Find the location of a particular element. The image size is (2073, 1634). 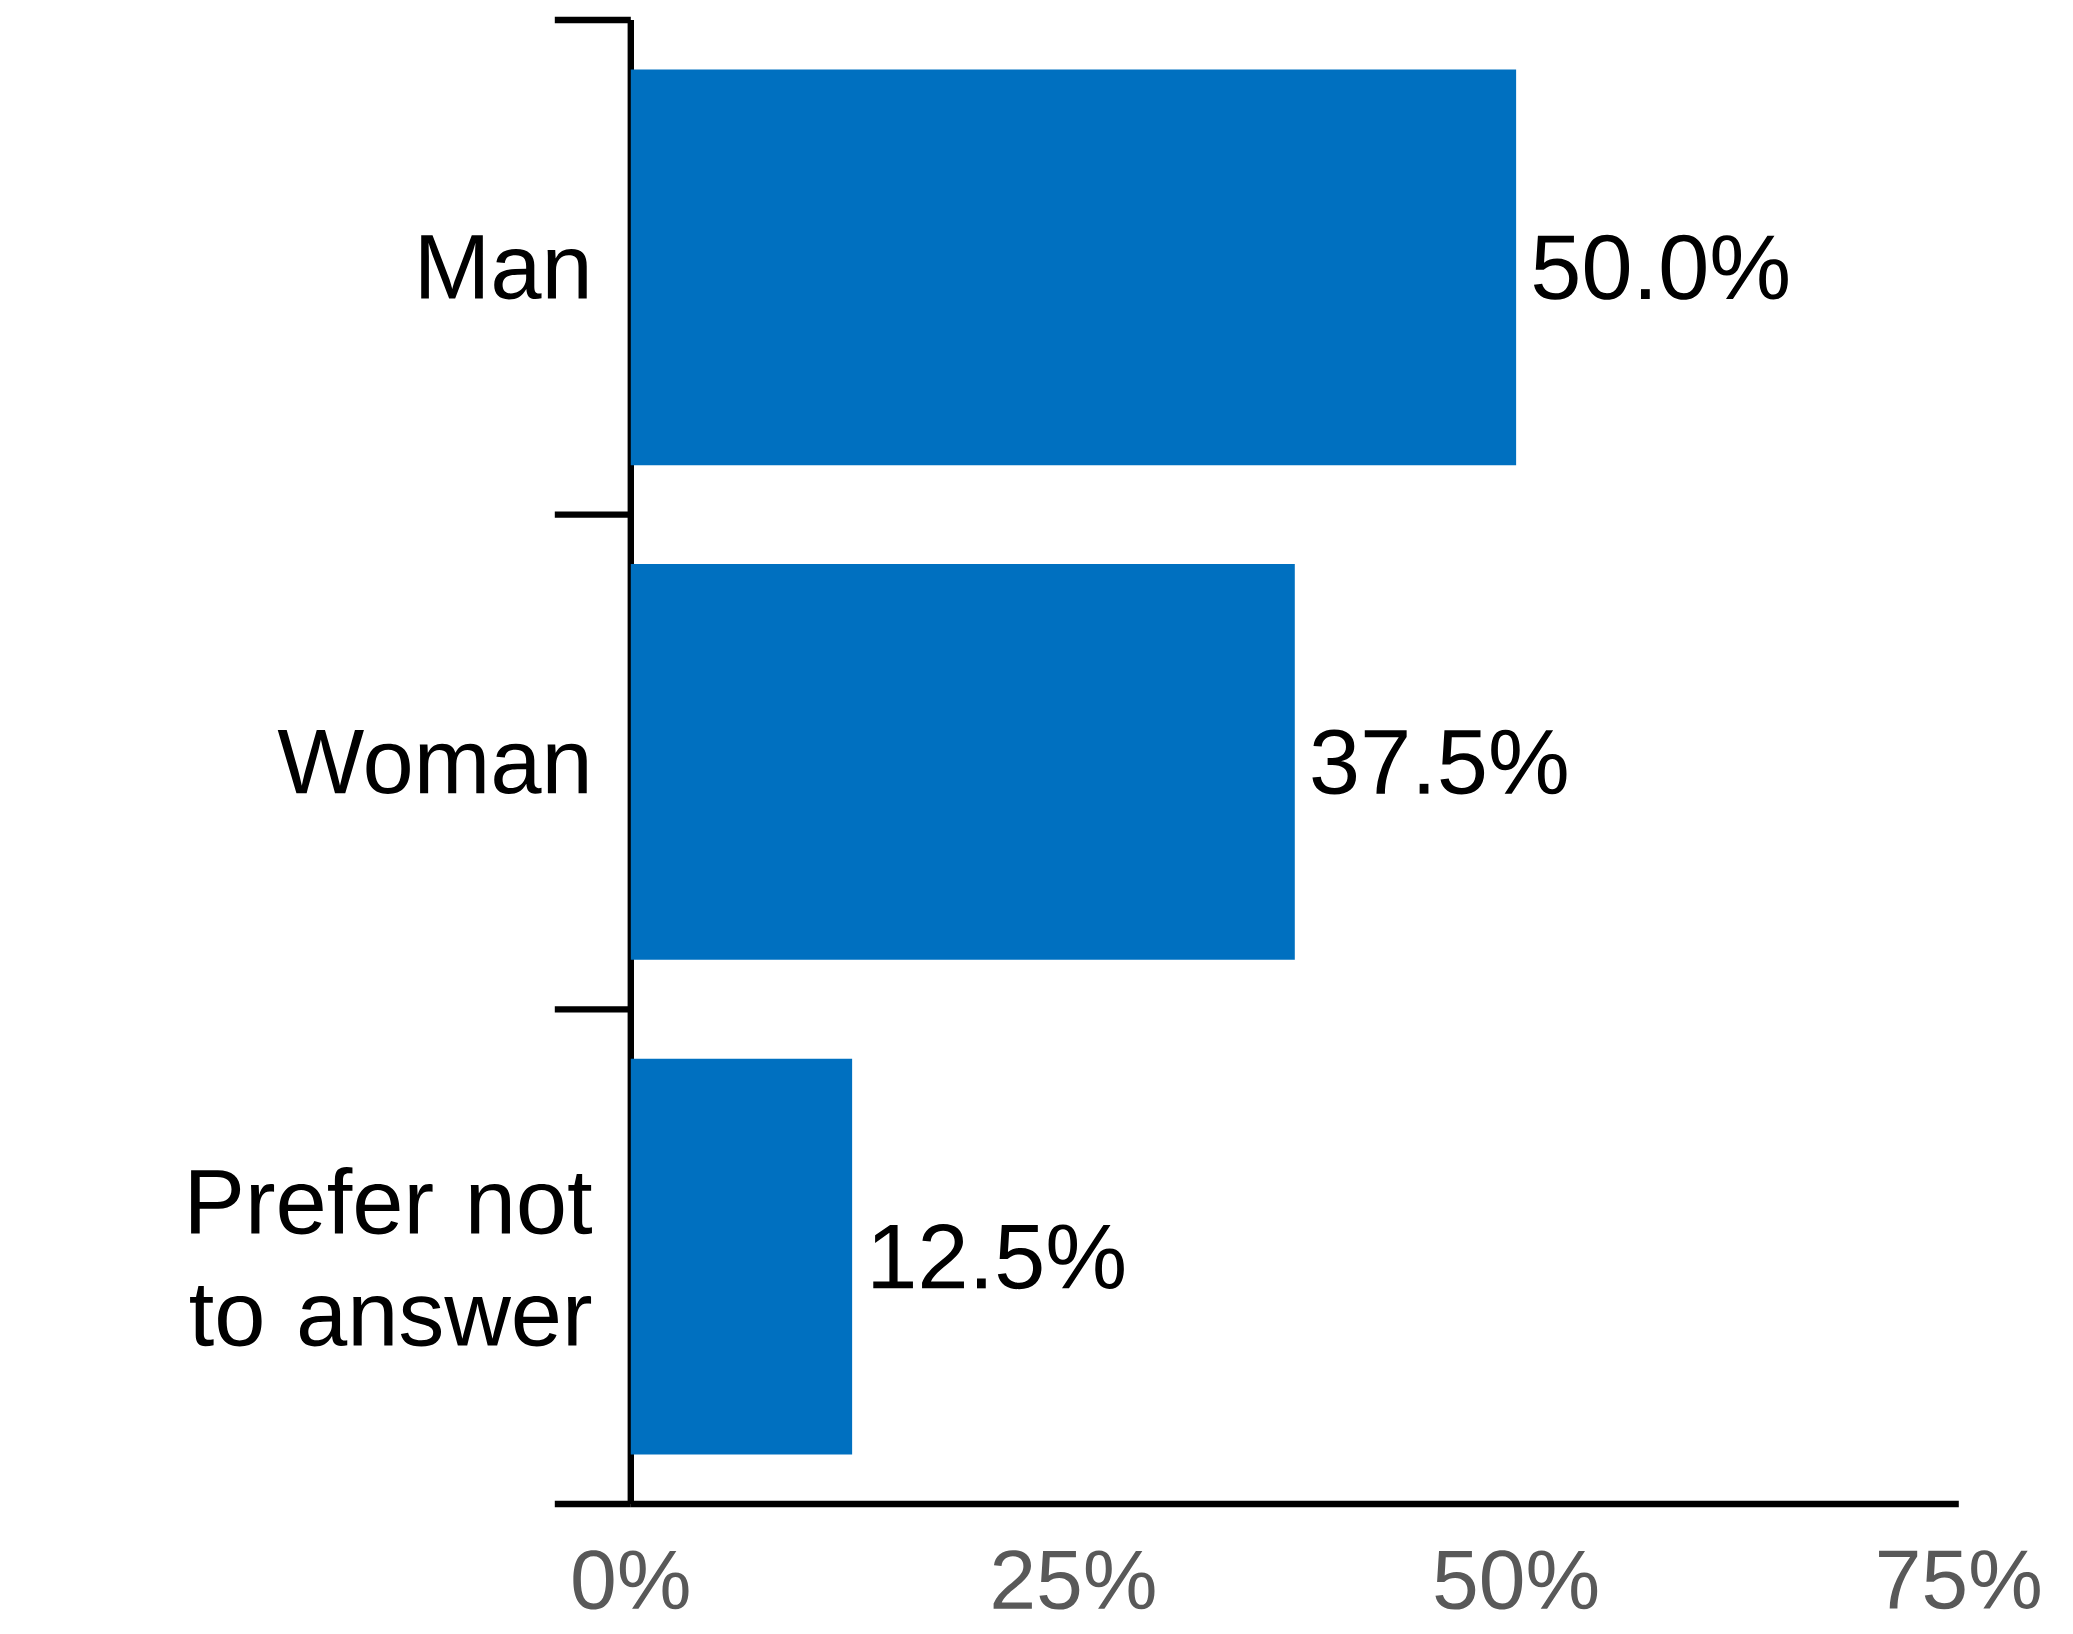

y-tick-label: Prefer not to answer is located at coordinates (391, 1256).